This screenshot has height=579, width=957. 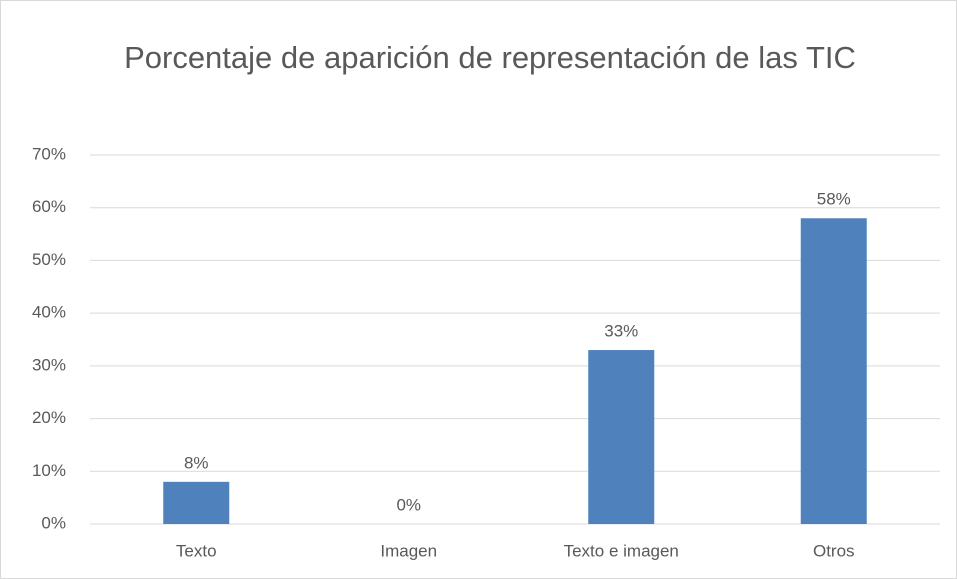 What do you see at coordinates (196, 462) in the screenshot?
I see `value-label: 8%` at bounding box center [196, 462].